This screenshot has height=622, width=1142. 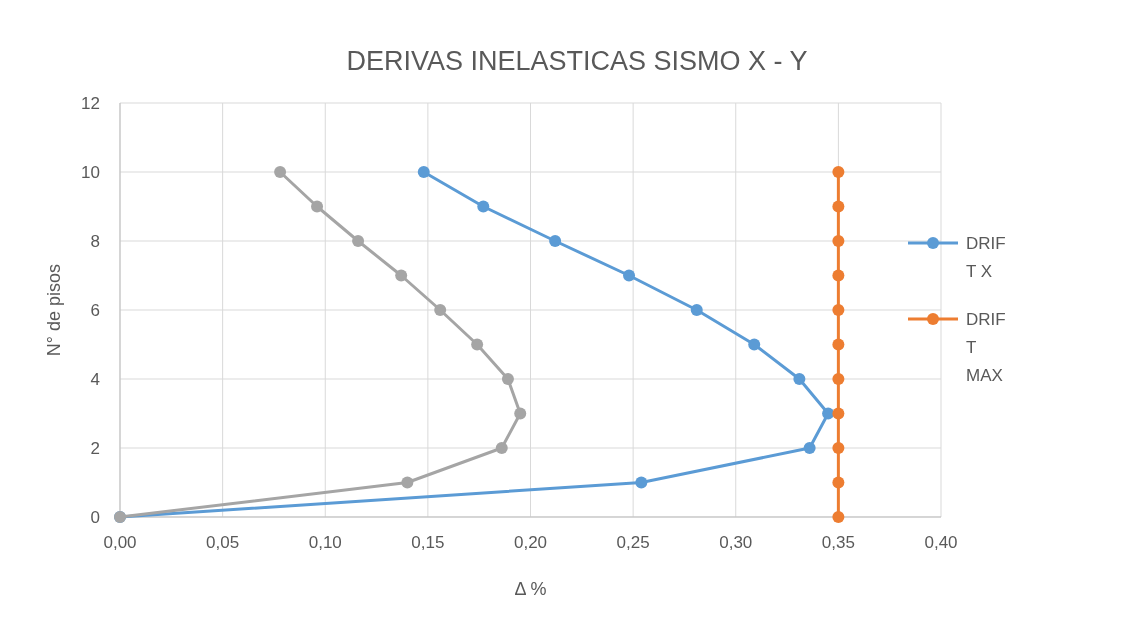 What do you see at coordinates (736, 542) in the screenshot?
I see `x-tick-label: 0,30` at bounding box center [736, 542].